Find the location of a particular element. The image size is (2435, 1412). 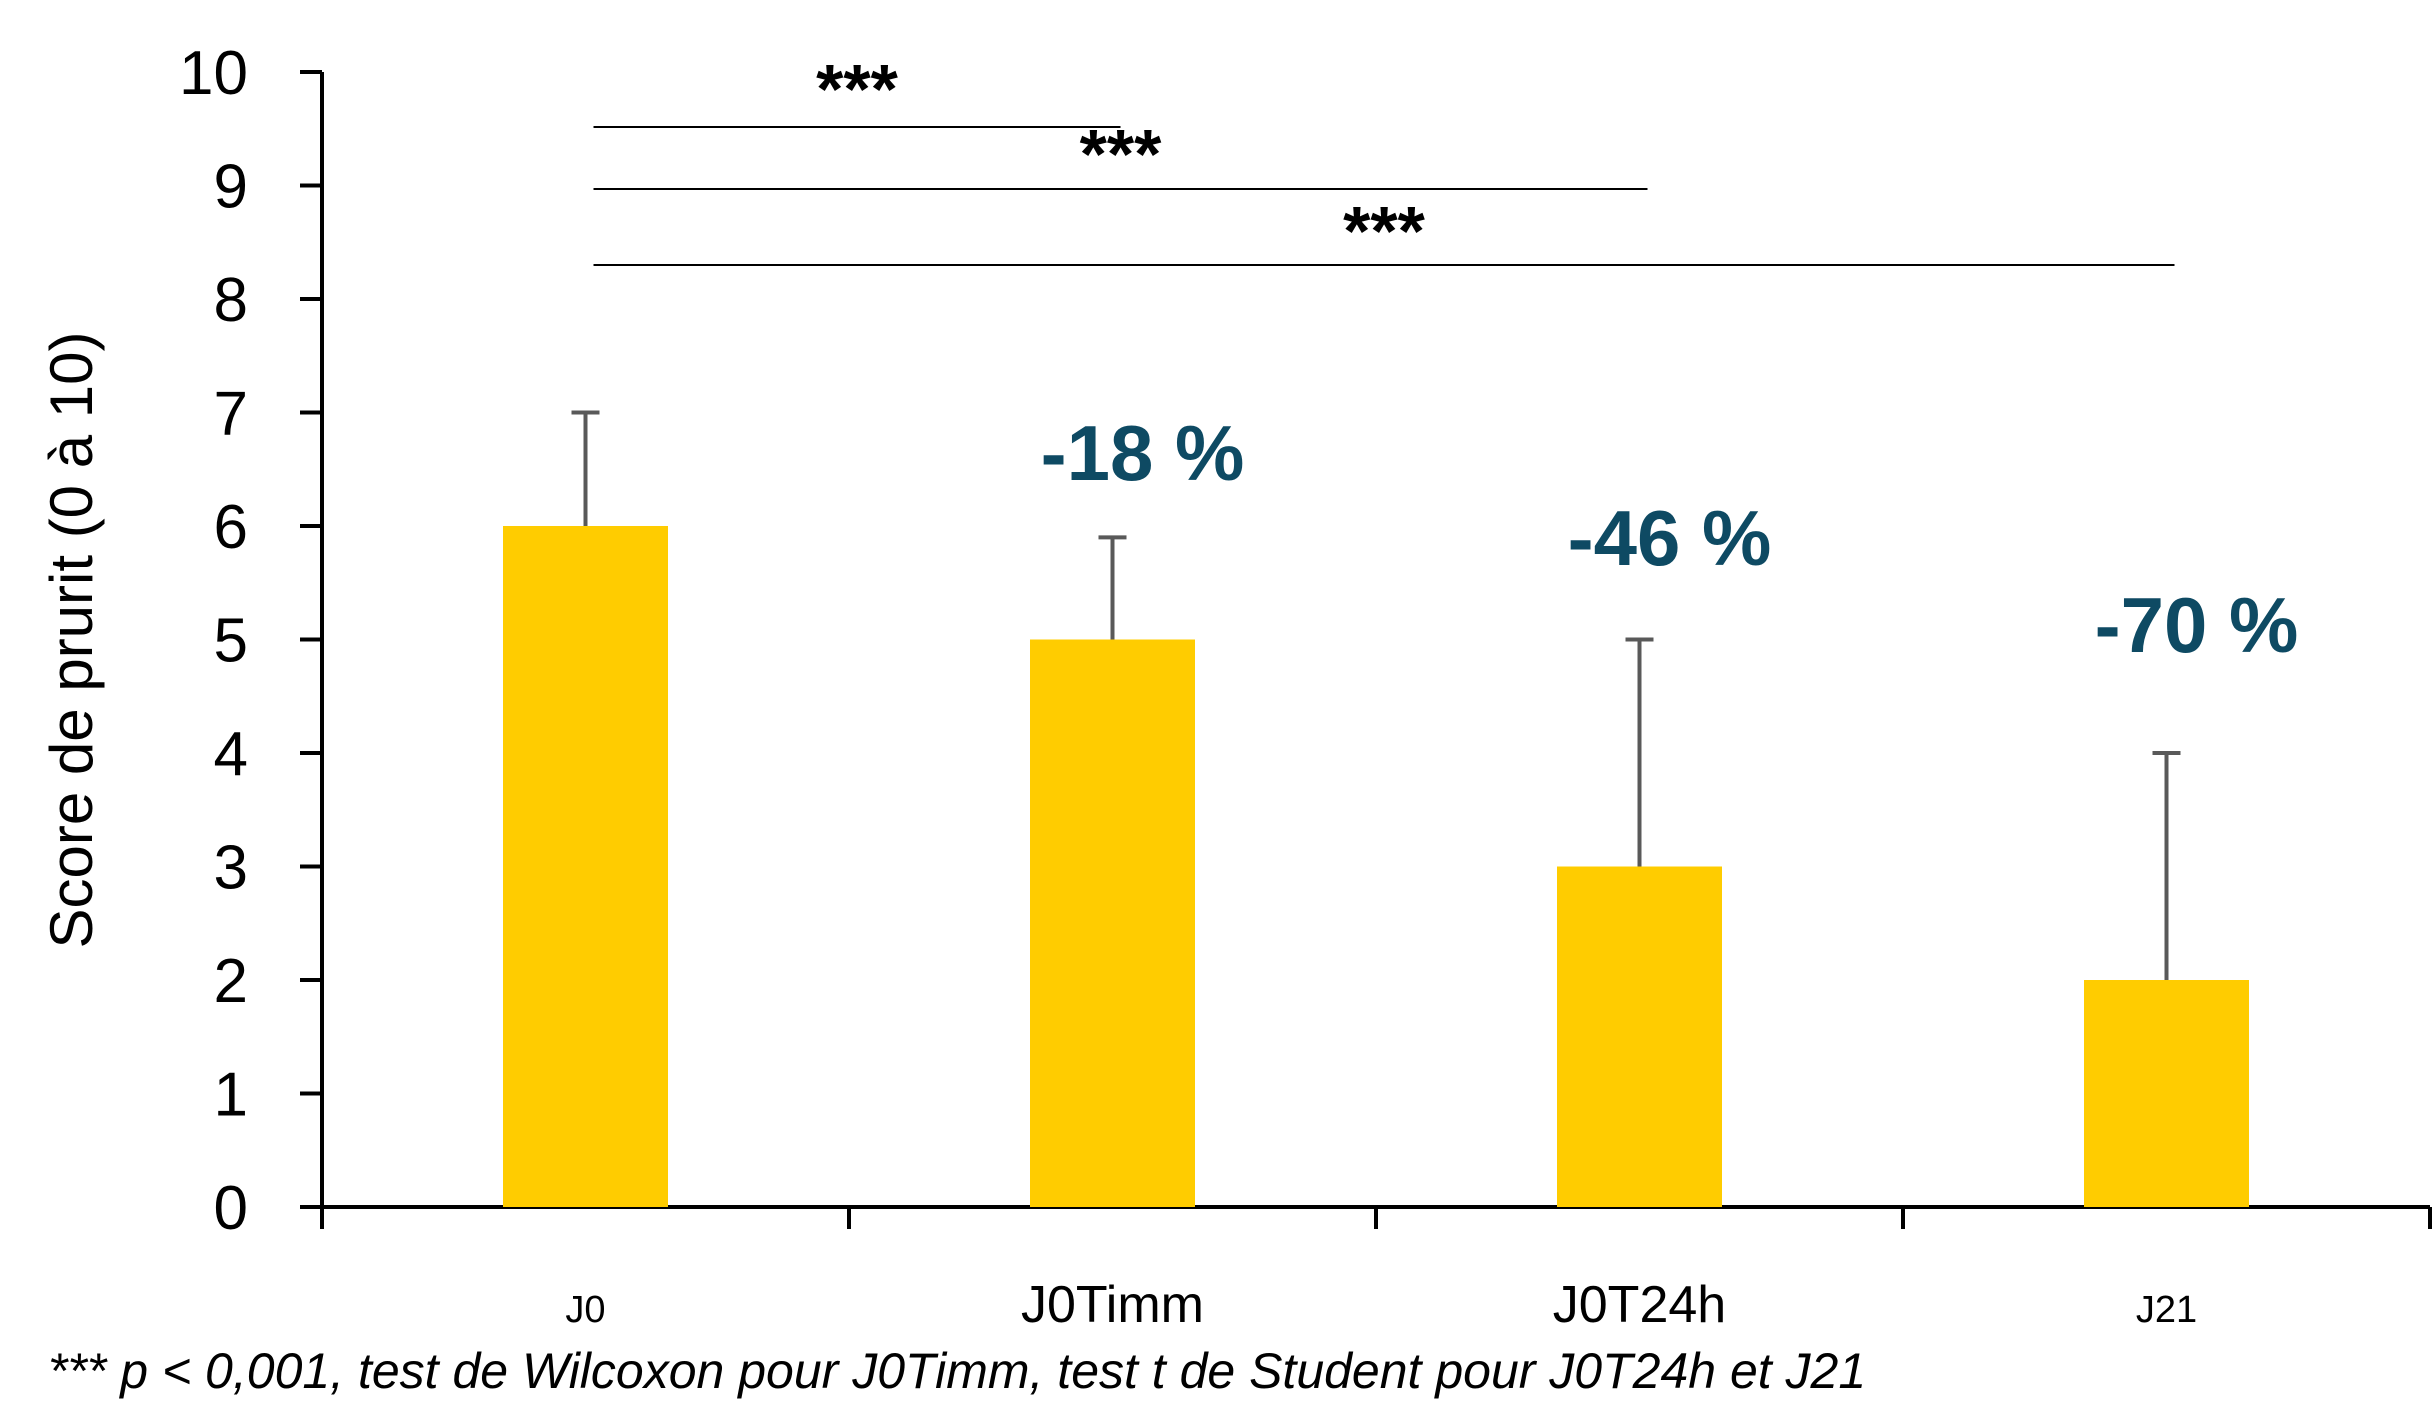

data-label: -46 % is located at coordinates (1670, 538).